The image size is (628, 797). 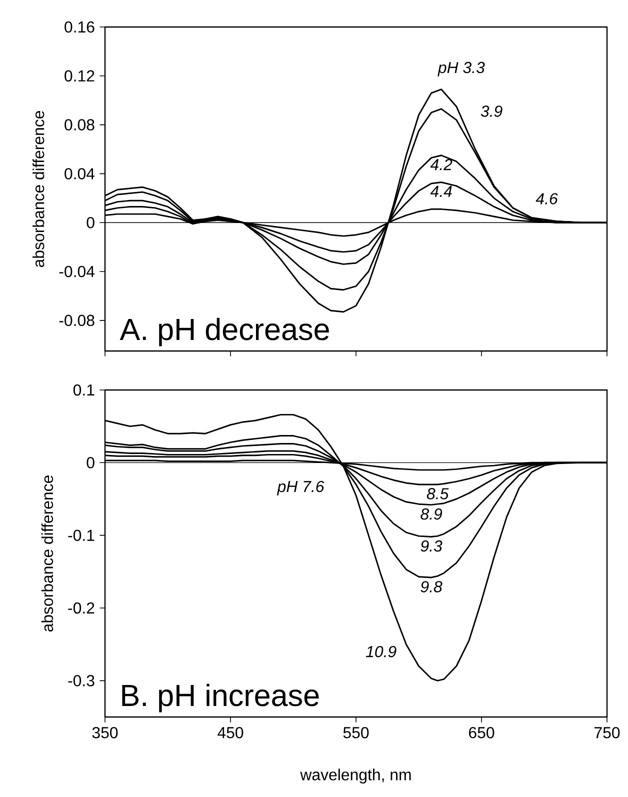 What do you see at coordinates (105, 732) in the screenshot?
I see `x-tick-label: 350` at bounding box center [105, 732].